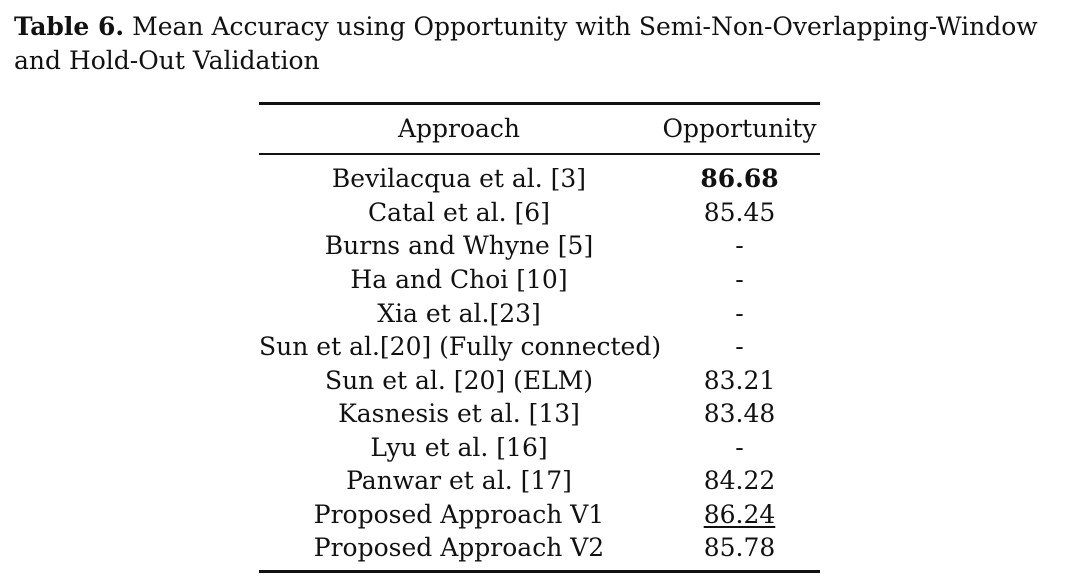 The image size is (1089, 582). I want to click on table-header-rule, so click(539, 154).